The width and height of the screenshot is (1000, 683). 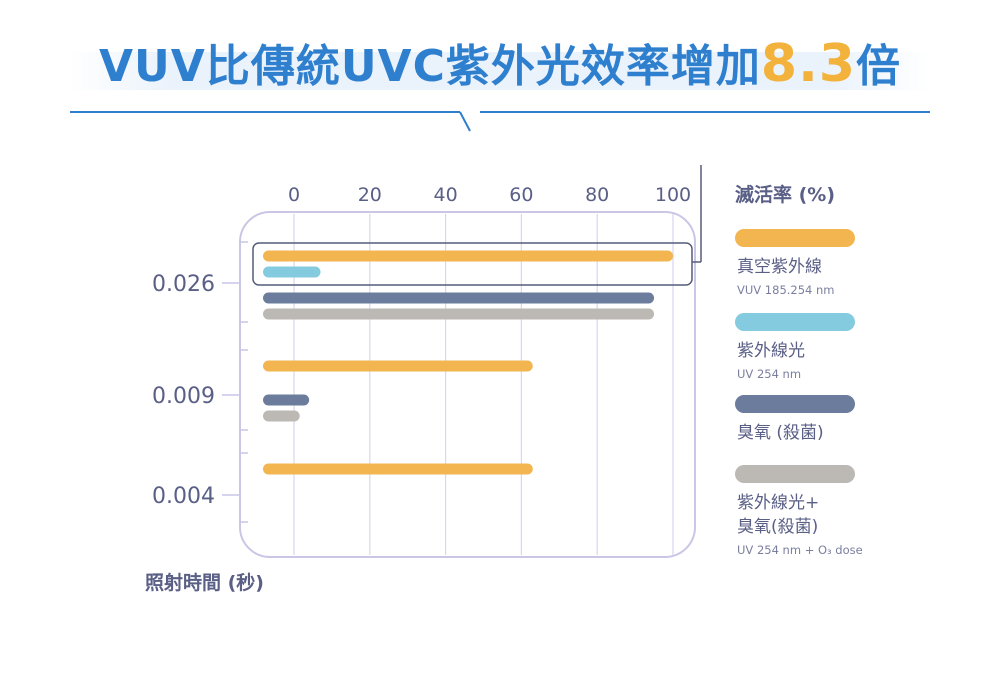 What do you see at coordinates (778, 503) in the screenshot?
I see `legend-label: 紫外線光+` at bounding box center [778, 503].